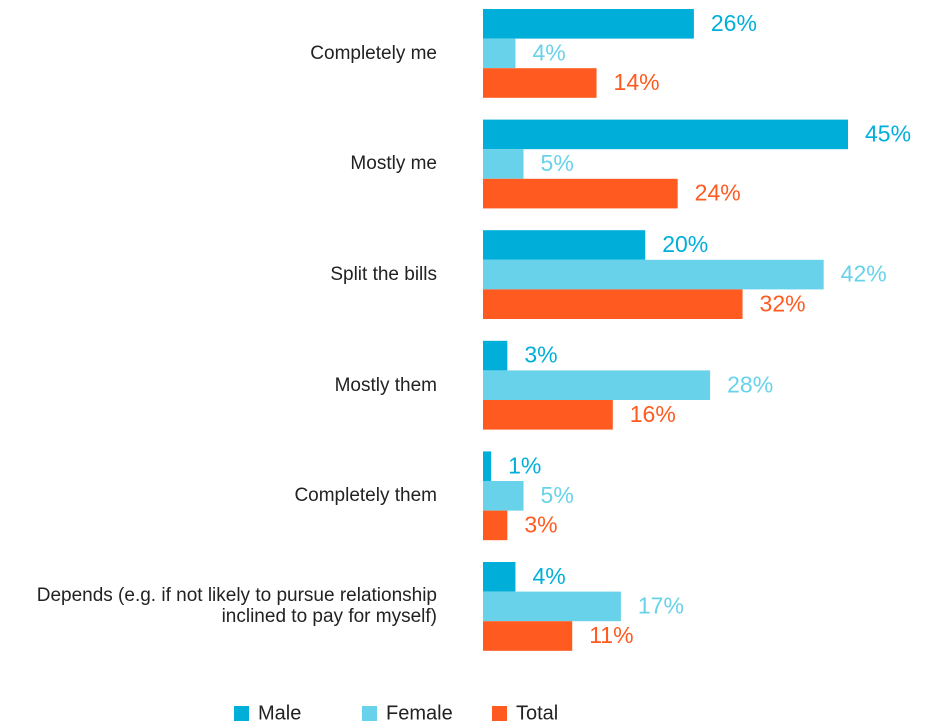 Image resolution: width=939 pixels, height=725 pixels. Describe the element at coordinates (661, 605) in the screenshot. I see `value-label: 17%` at that location.